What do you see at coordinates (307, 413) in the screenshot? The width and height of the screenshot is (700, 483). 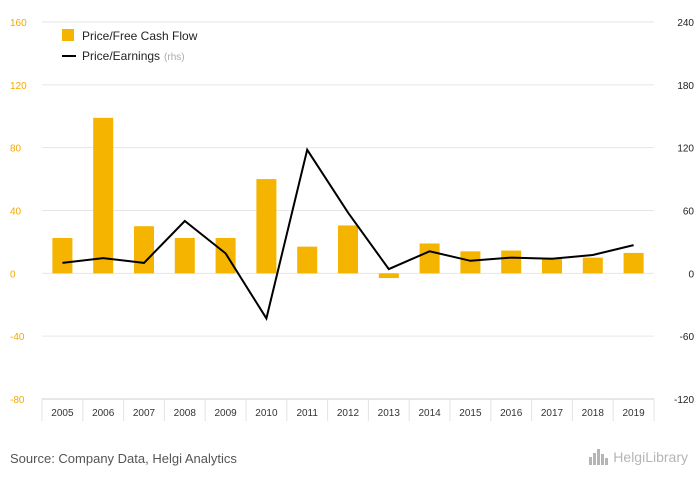 I see `x-tick-label: 2011` at bounding box center [307, 413].